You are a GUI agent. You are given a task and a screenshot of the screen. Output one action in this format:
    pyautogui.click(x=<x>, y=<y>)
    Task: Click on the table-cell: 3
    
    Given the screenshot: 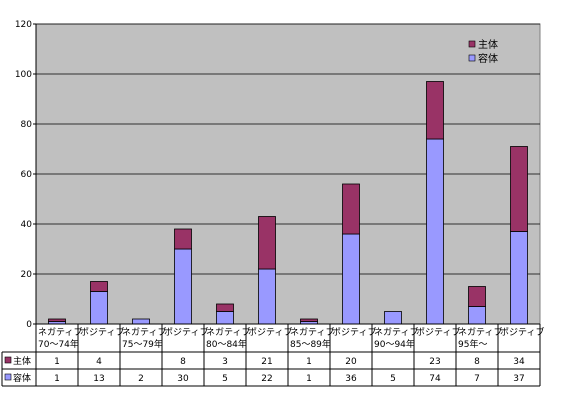 What is the action you would take?
    pyautogui.click(x=225, y=362)
    